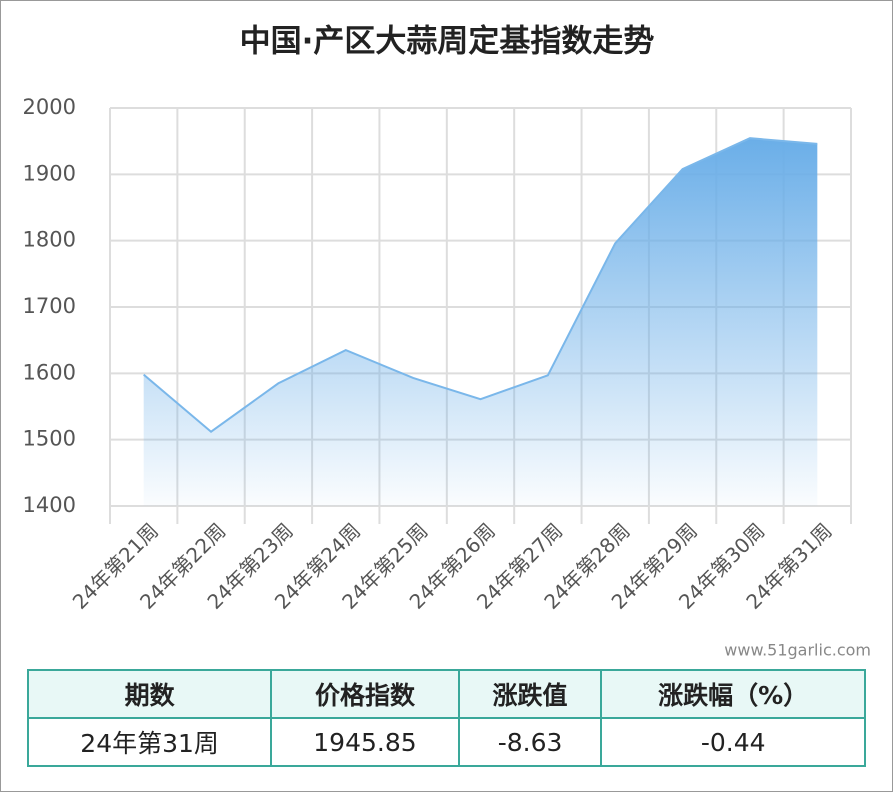 This screenshot has width=893, height=792. Describe the element at coordinates (797, 650) in the screenshot. I see `watermark: www.51garlic.com` at that location.